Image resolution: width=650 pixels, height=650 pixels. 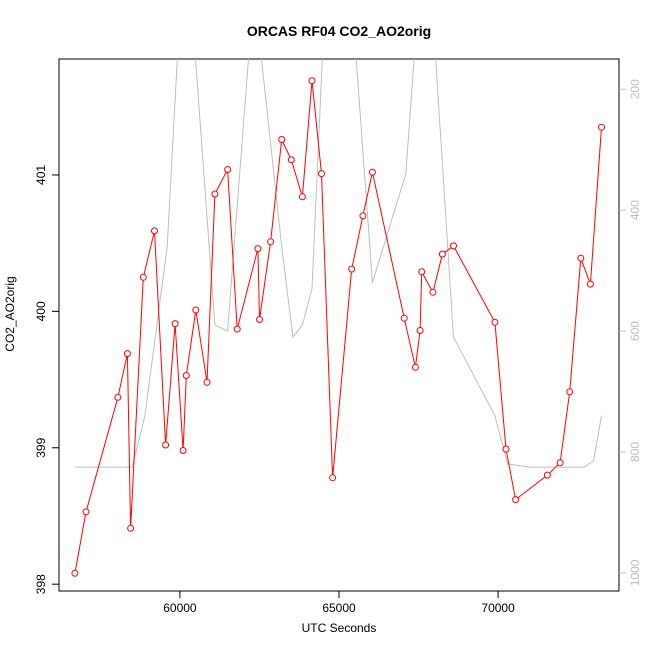 I want to click on right-y-axis: 200 400 600 800 1000, so click(x=630, y=332).